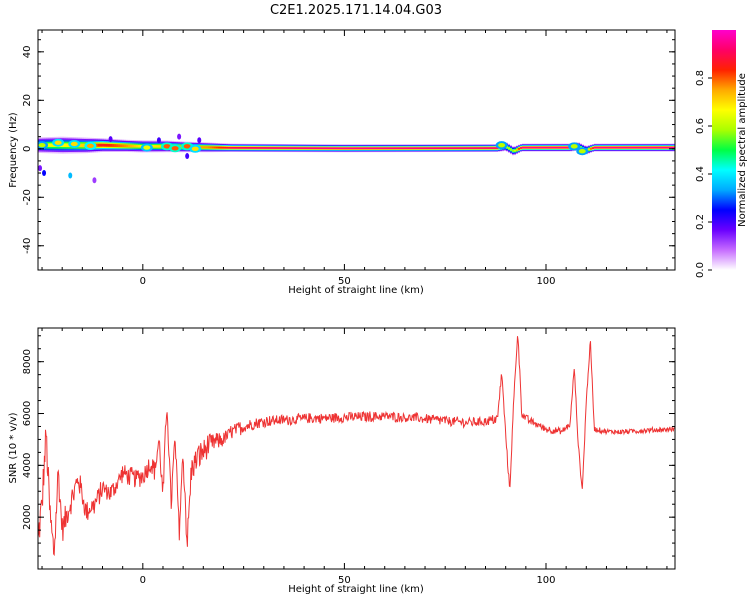 This screenshot has width=750, height=600. Describe the element at coordinates (344, 580) in the screenshot. I see `snr-x-tick-label: 50` at that location.